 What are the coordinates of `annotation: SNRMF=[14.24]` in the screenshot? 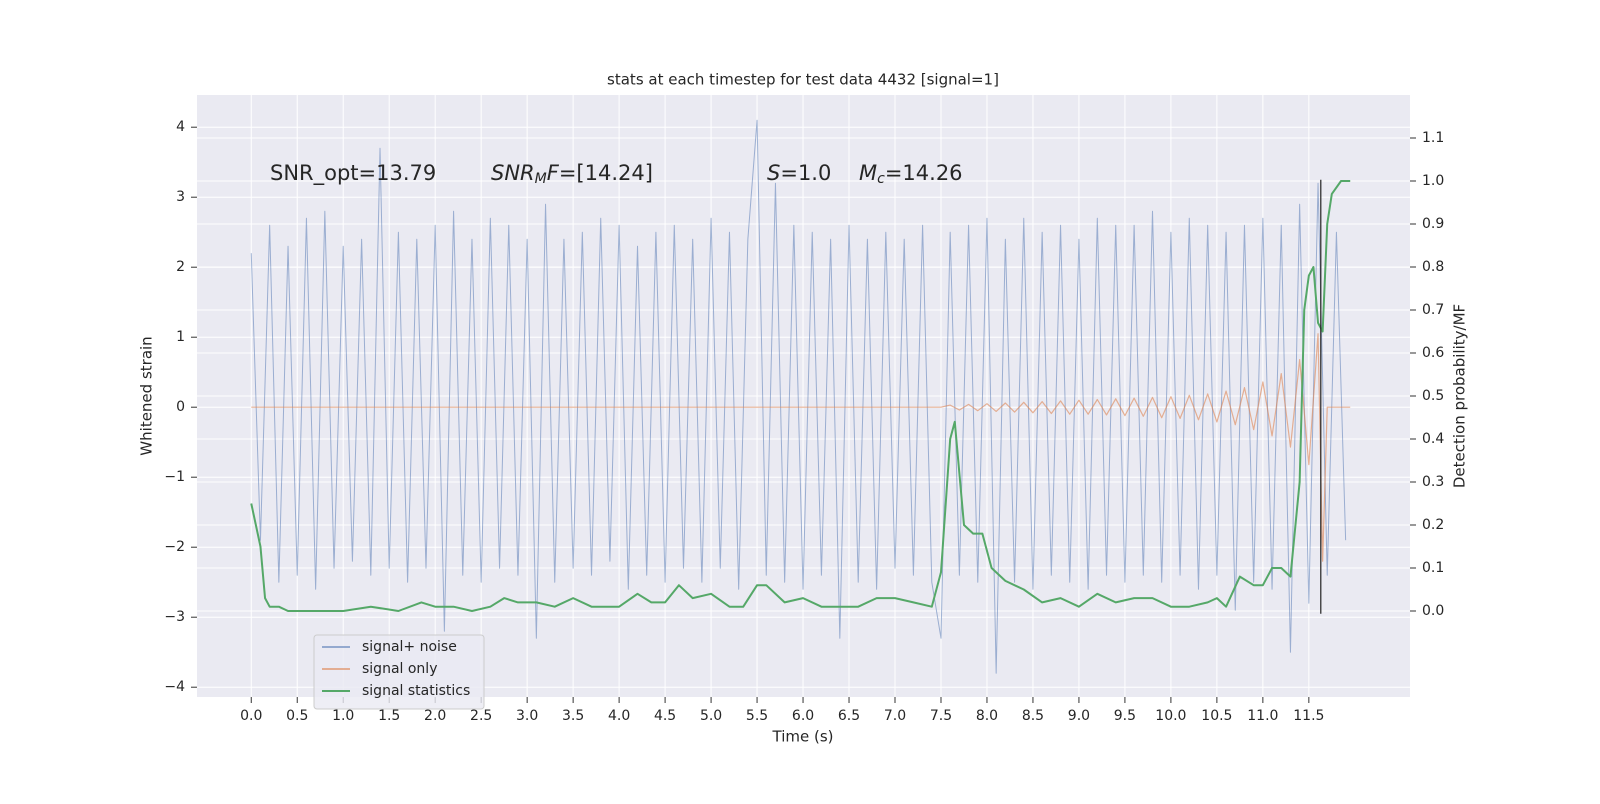 It's located at (572, 174).